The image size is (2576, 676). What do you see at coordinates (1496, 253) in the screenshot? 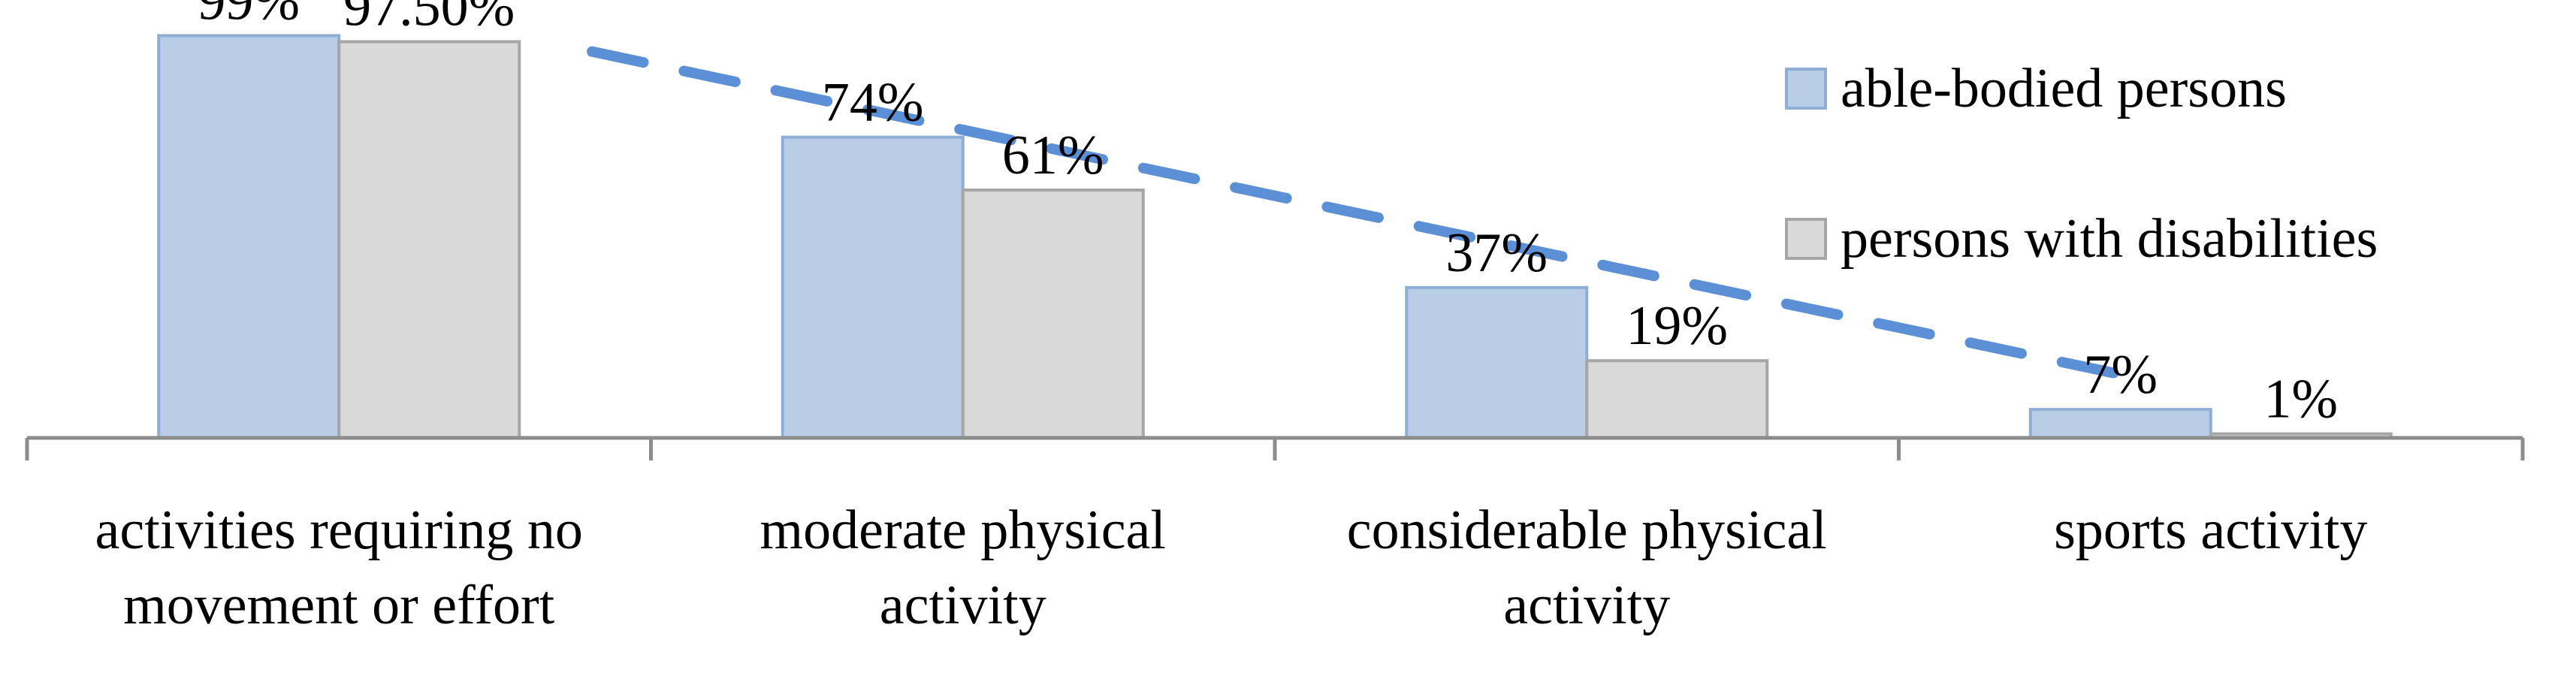
I see `data-label-able-bodied-2: 37%` at bounding box center [1496, 253].